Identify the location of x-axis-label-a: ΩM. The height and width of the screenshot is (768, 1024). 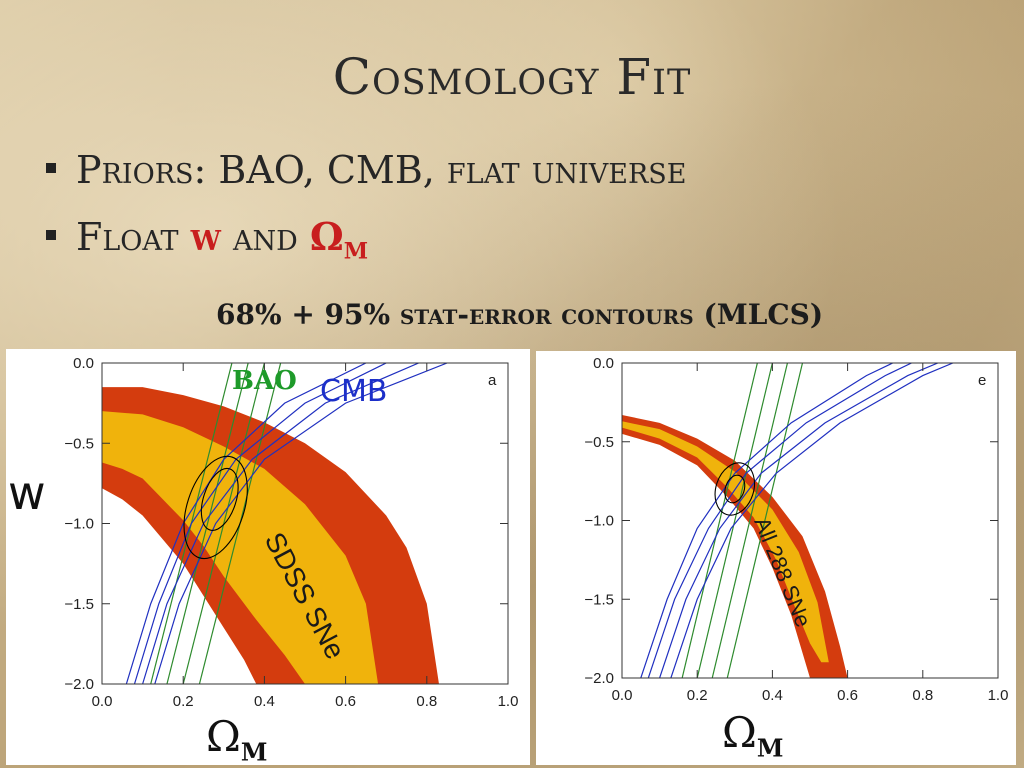
(236, 739).